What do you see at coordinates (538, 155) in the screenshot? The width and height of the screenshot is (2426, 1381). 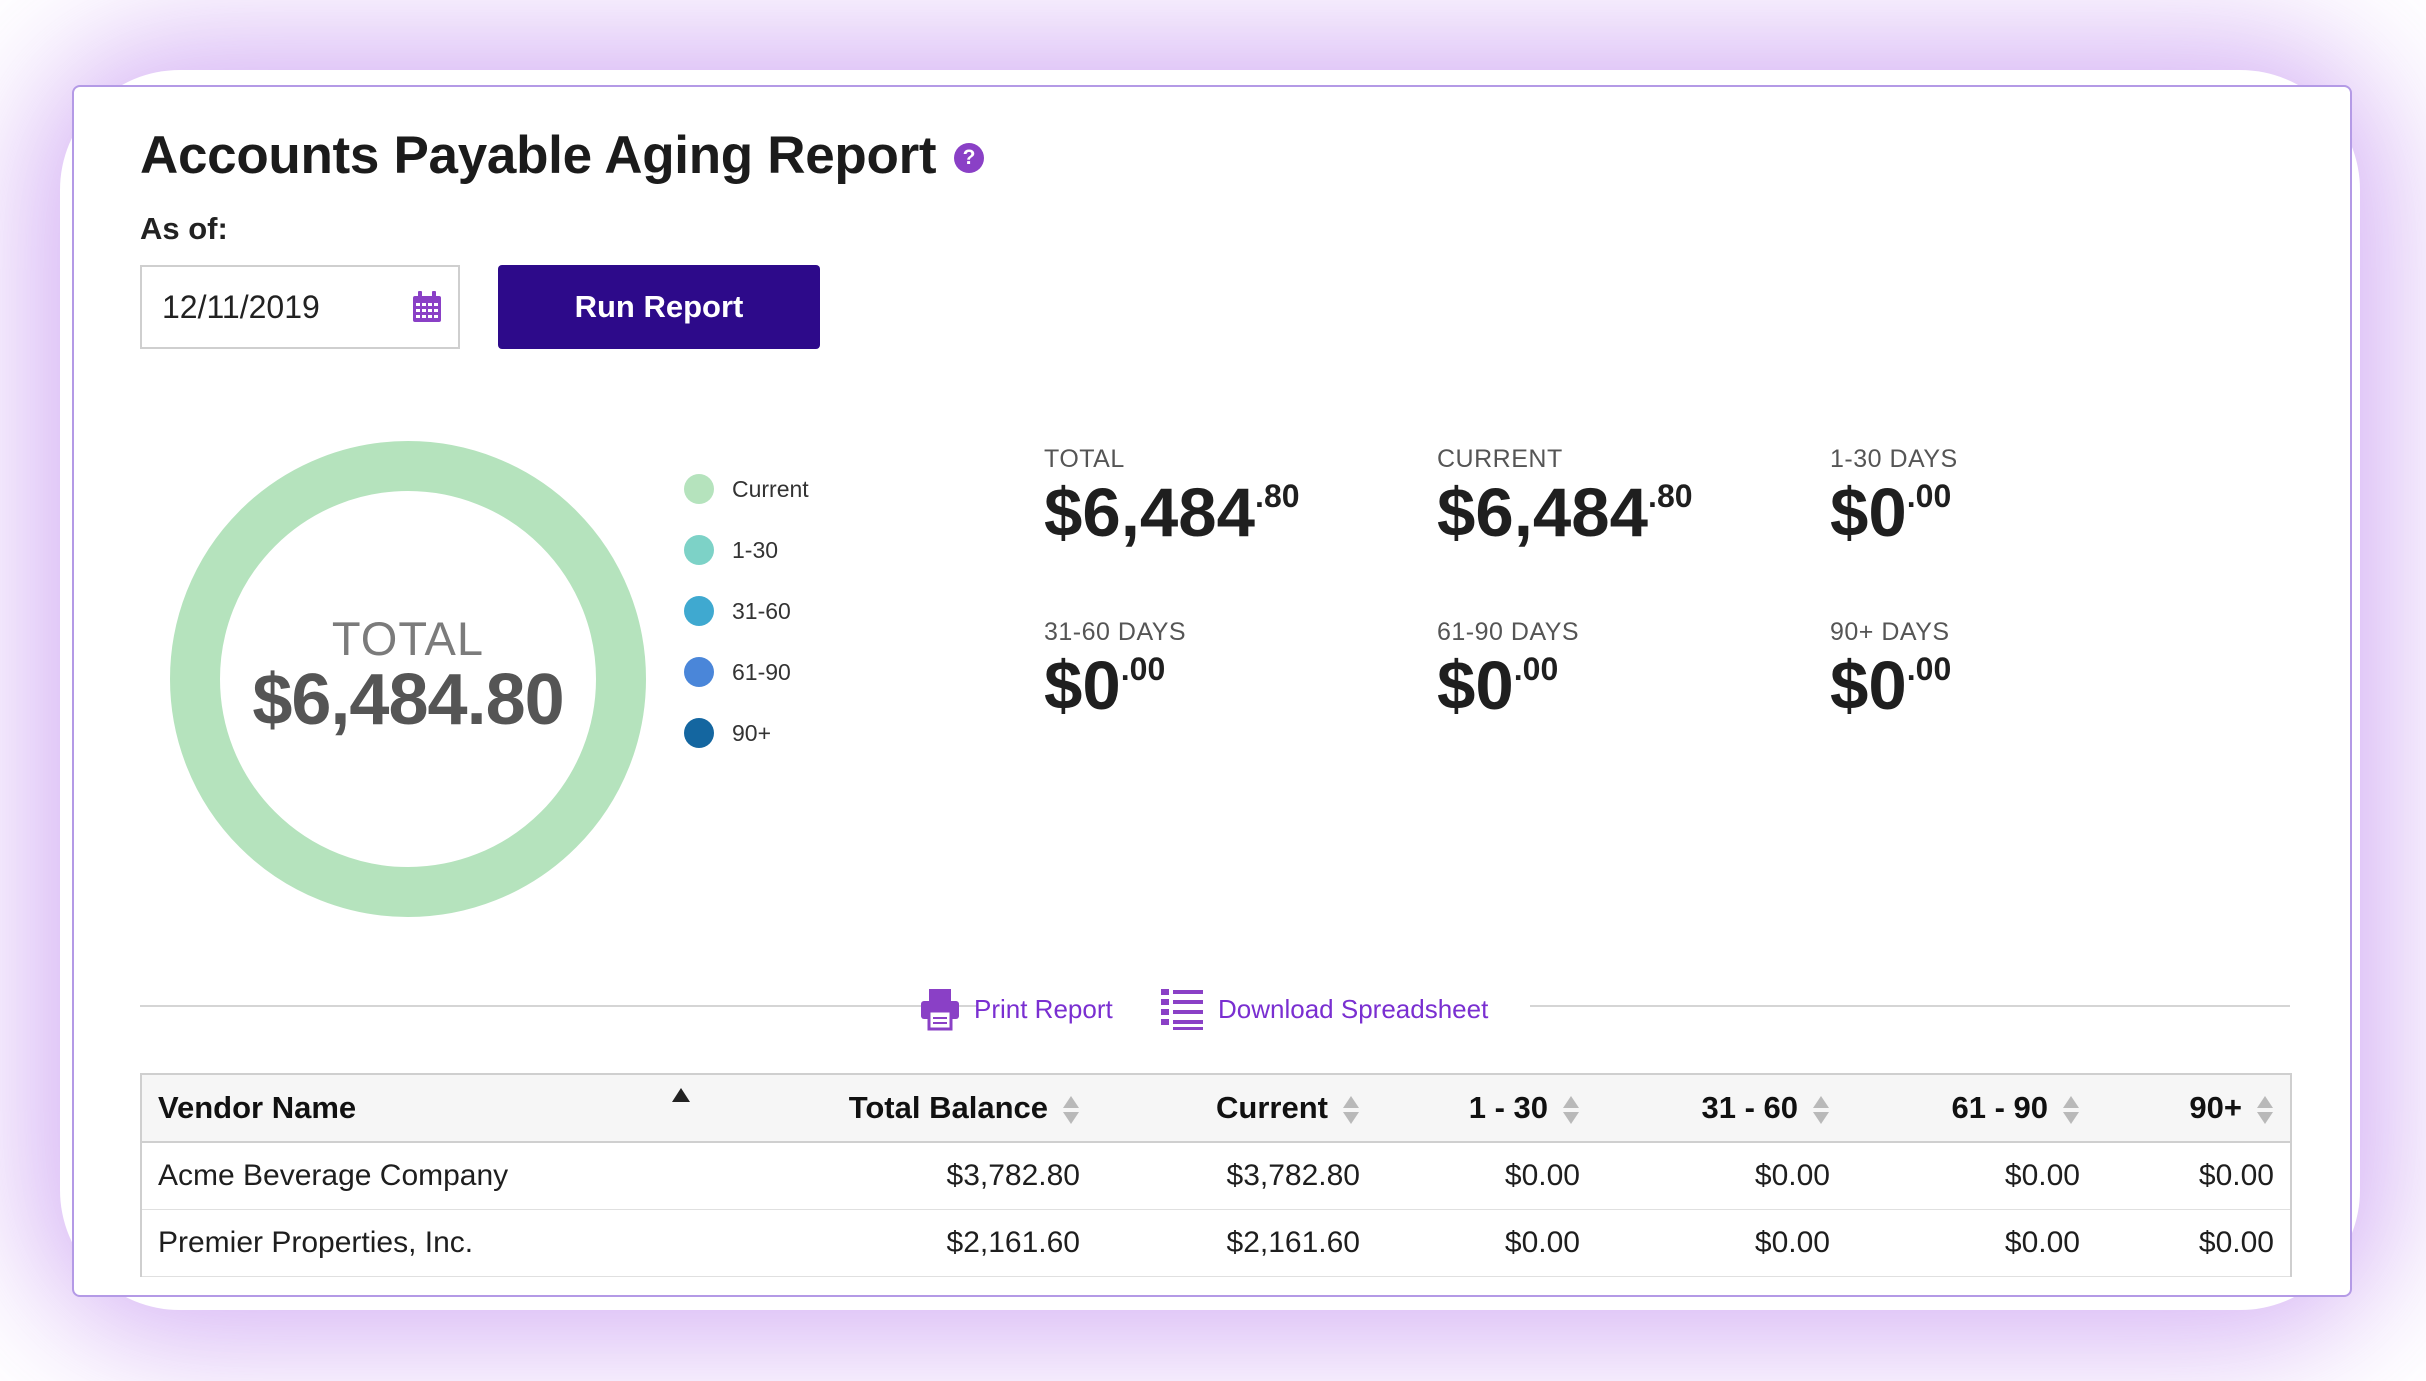 I see `page-title: Accounts Payable Aging Report` at bounding box center [538, 155].